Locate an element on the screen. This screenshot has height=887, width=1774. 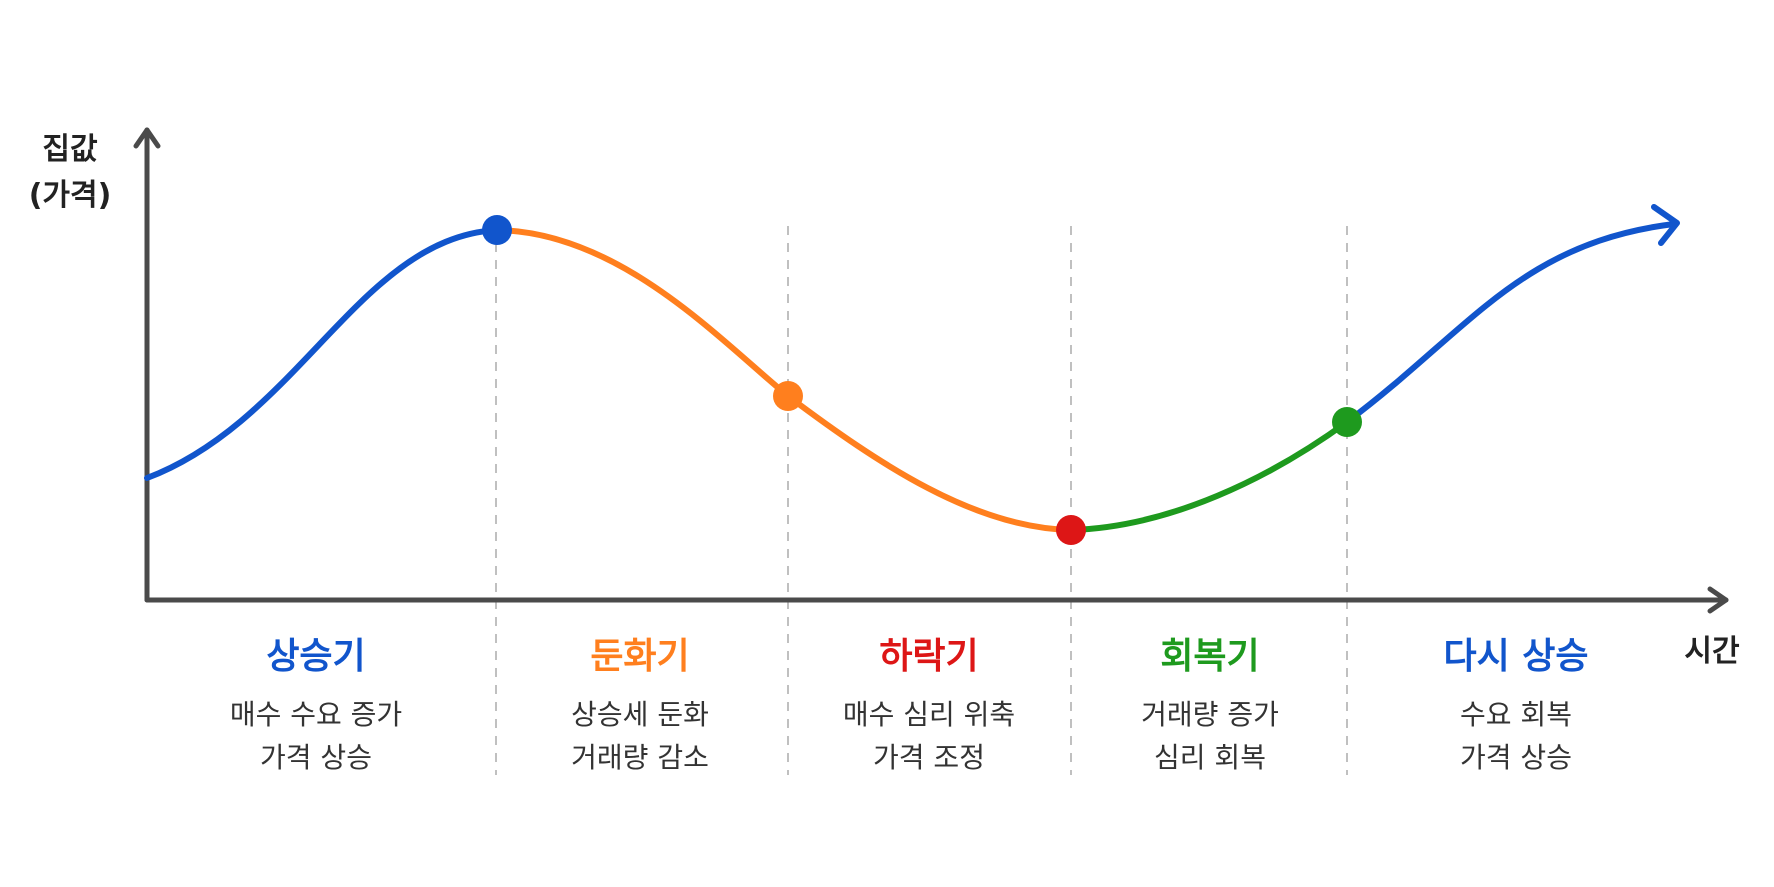
phase-desc-line-1: 상승세 둔화 is located at coordinates (640, 714).